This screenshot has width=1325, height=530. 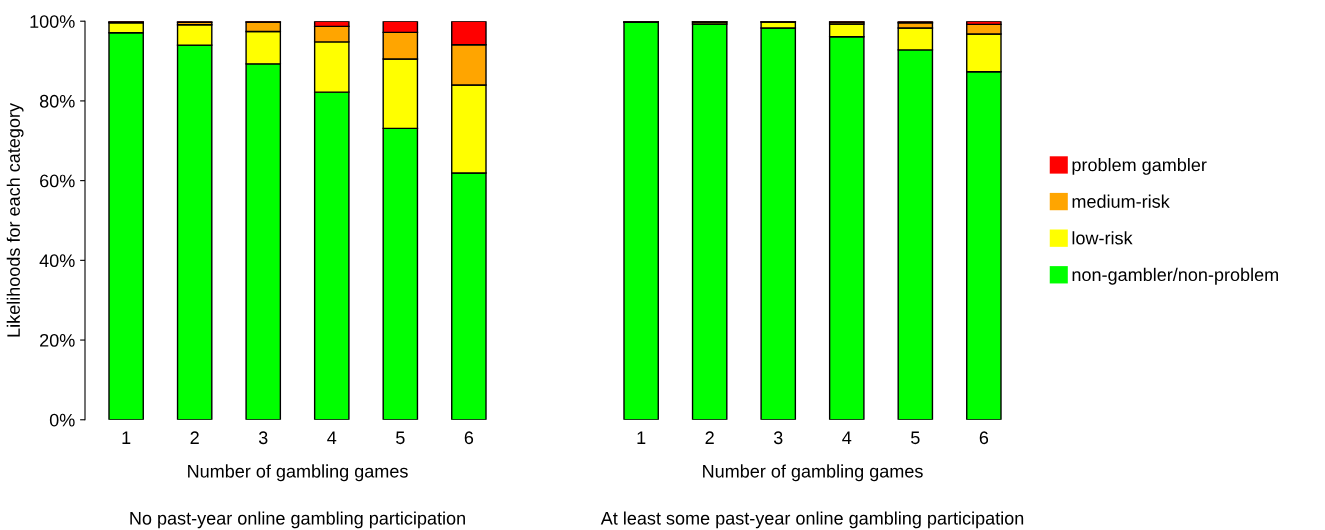 What do you see at coordinates (62, 420) in the screenshot?
I see `y-tick-label: 0%` at bounding box center [62, 420].